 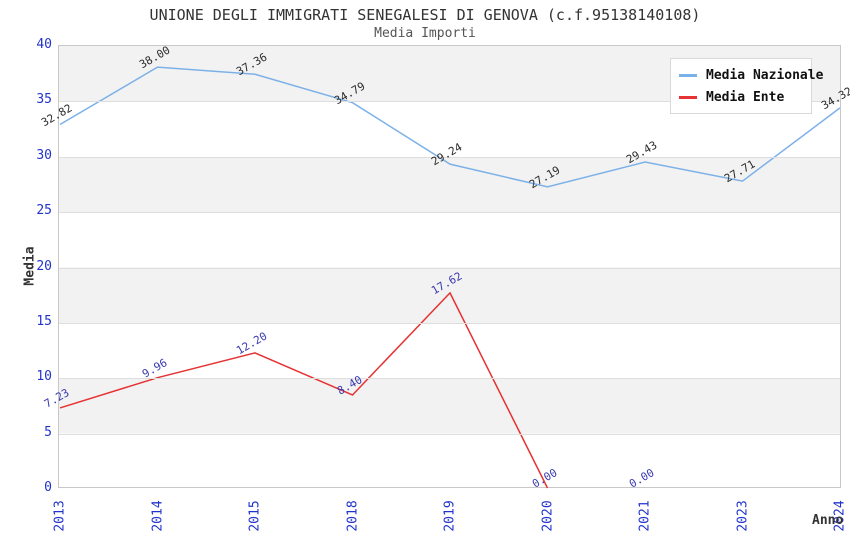 What do you see at coordinates (255, 516) in the screenshot?
I see `x-tick-label-2015: 2015` at bounding box center [255, 516].